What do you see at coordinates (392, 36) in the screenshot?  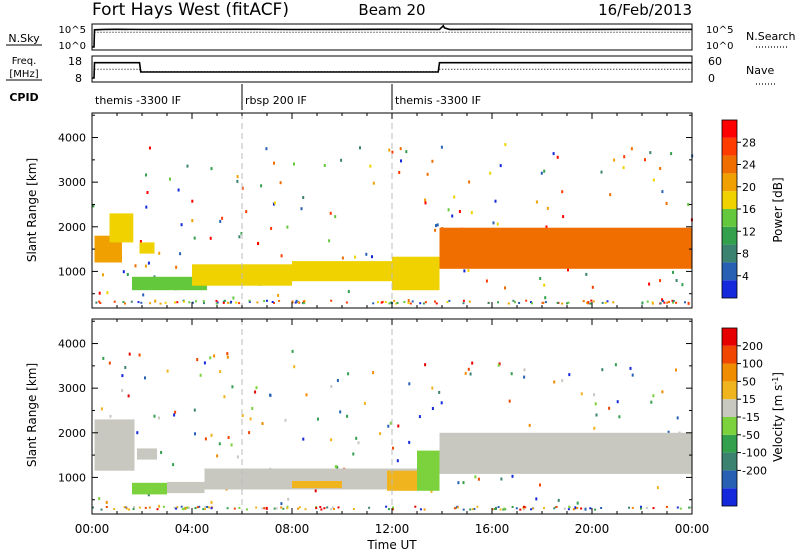 I see `nsky-series` at bounding box center [392, 36].